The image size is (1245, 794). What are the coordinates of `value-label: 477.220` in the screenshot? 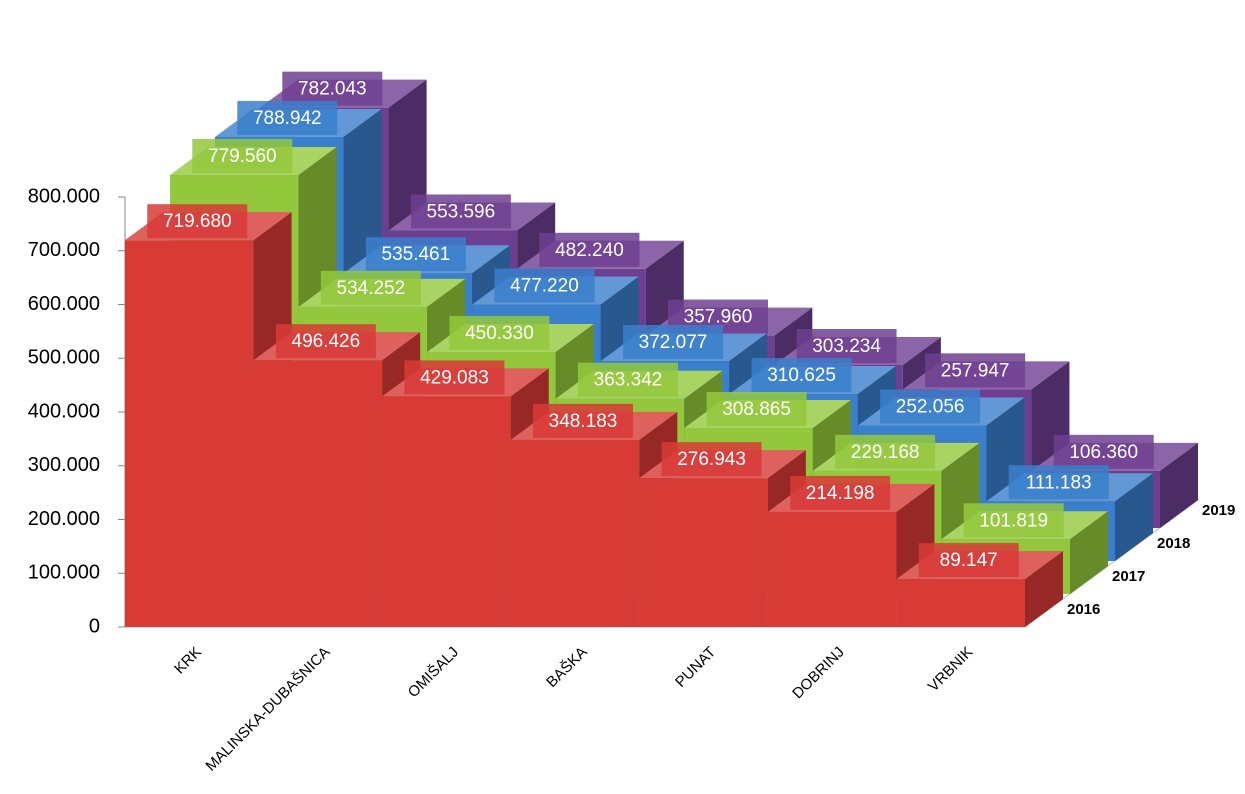 It's located at (544, 286).